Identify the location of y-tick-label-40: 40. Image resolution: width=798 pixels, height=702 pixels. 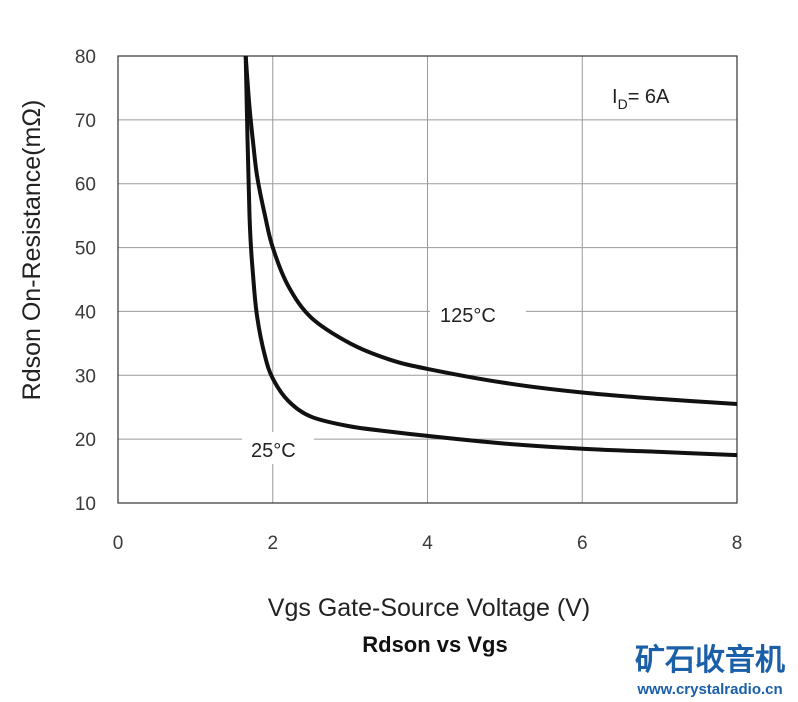
(85, 312).